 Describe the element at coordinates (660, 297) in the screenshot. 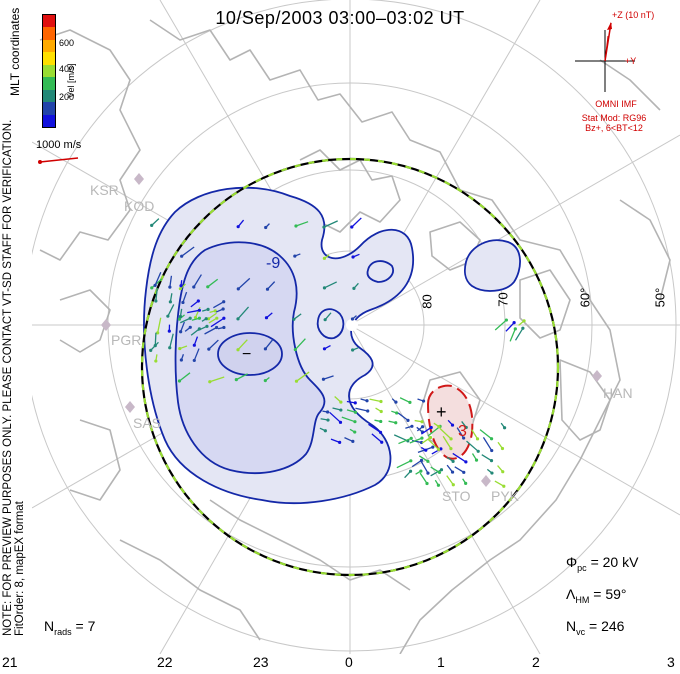

I see `latitude-label: 50°` at that location.